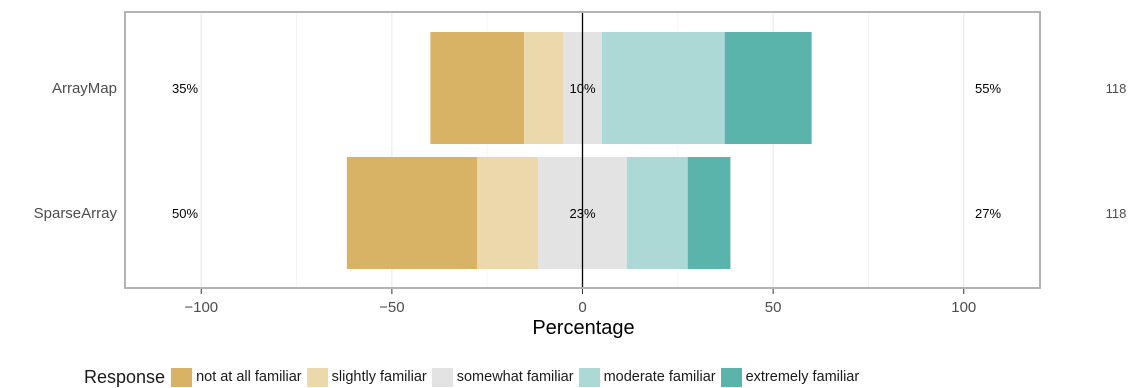  Describe the element at coordinates (515, 377) in the screenshot. I see `legend-label: somewhat familiar` at that location.